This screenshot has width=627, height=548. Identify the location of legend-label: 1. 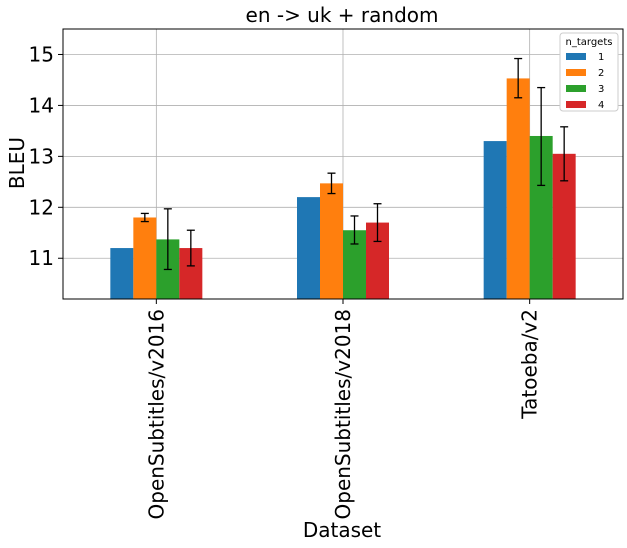
(601, 57).